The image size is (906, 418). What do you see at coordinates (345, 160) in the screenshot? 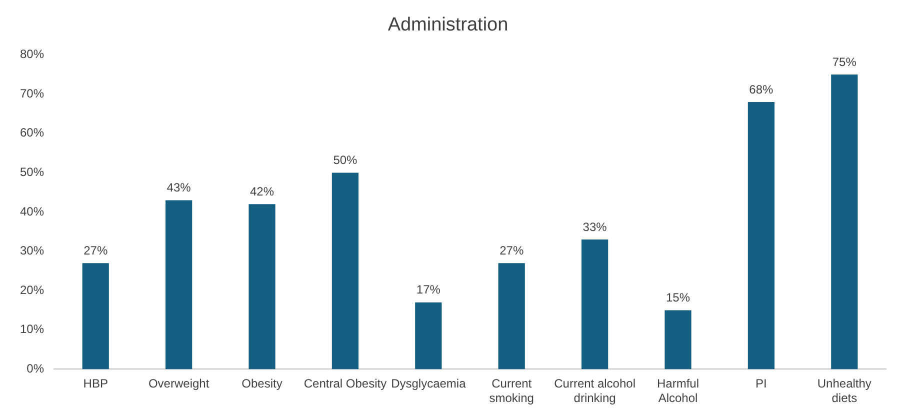
I see `data-label: 50%` at bounding box center [345, 160].